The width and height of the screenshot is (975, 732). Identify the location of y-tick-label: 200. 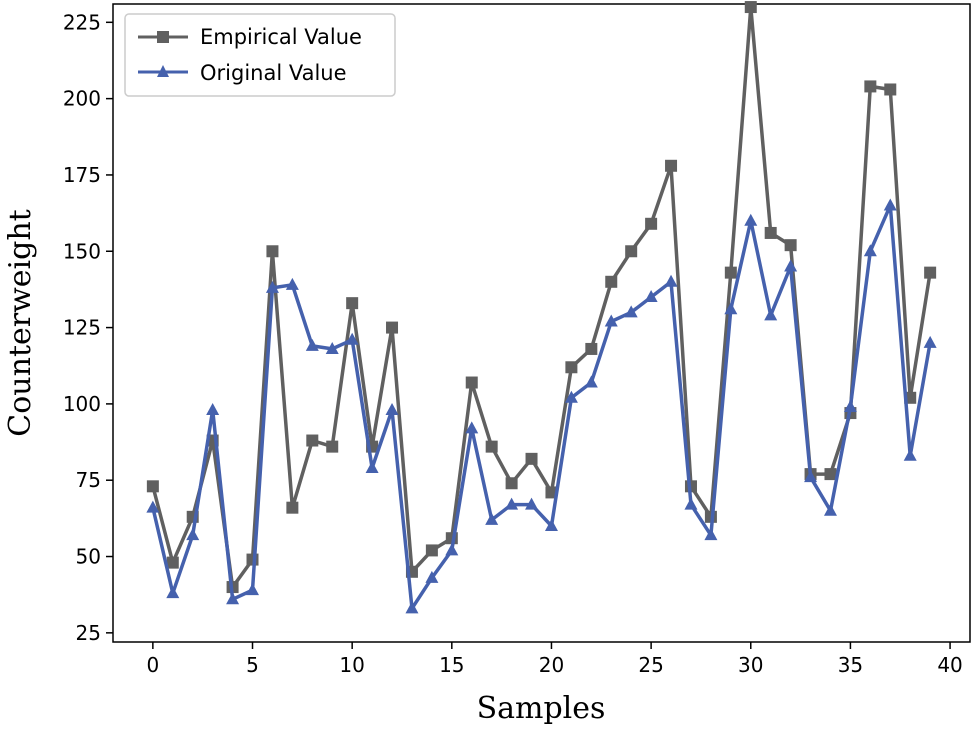
(82, 99).